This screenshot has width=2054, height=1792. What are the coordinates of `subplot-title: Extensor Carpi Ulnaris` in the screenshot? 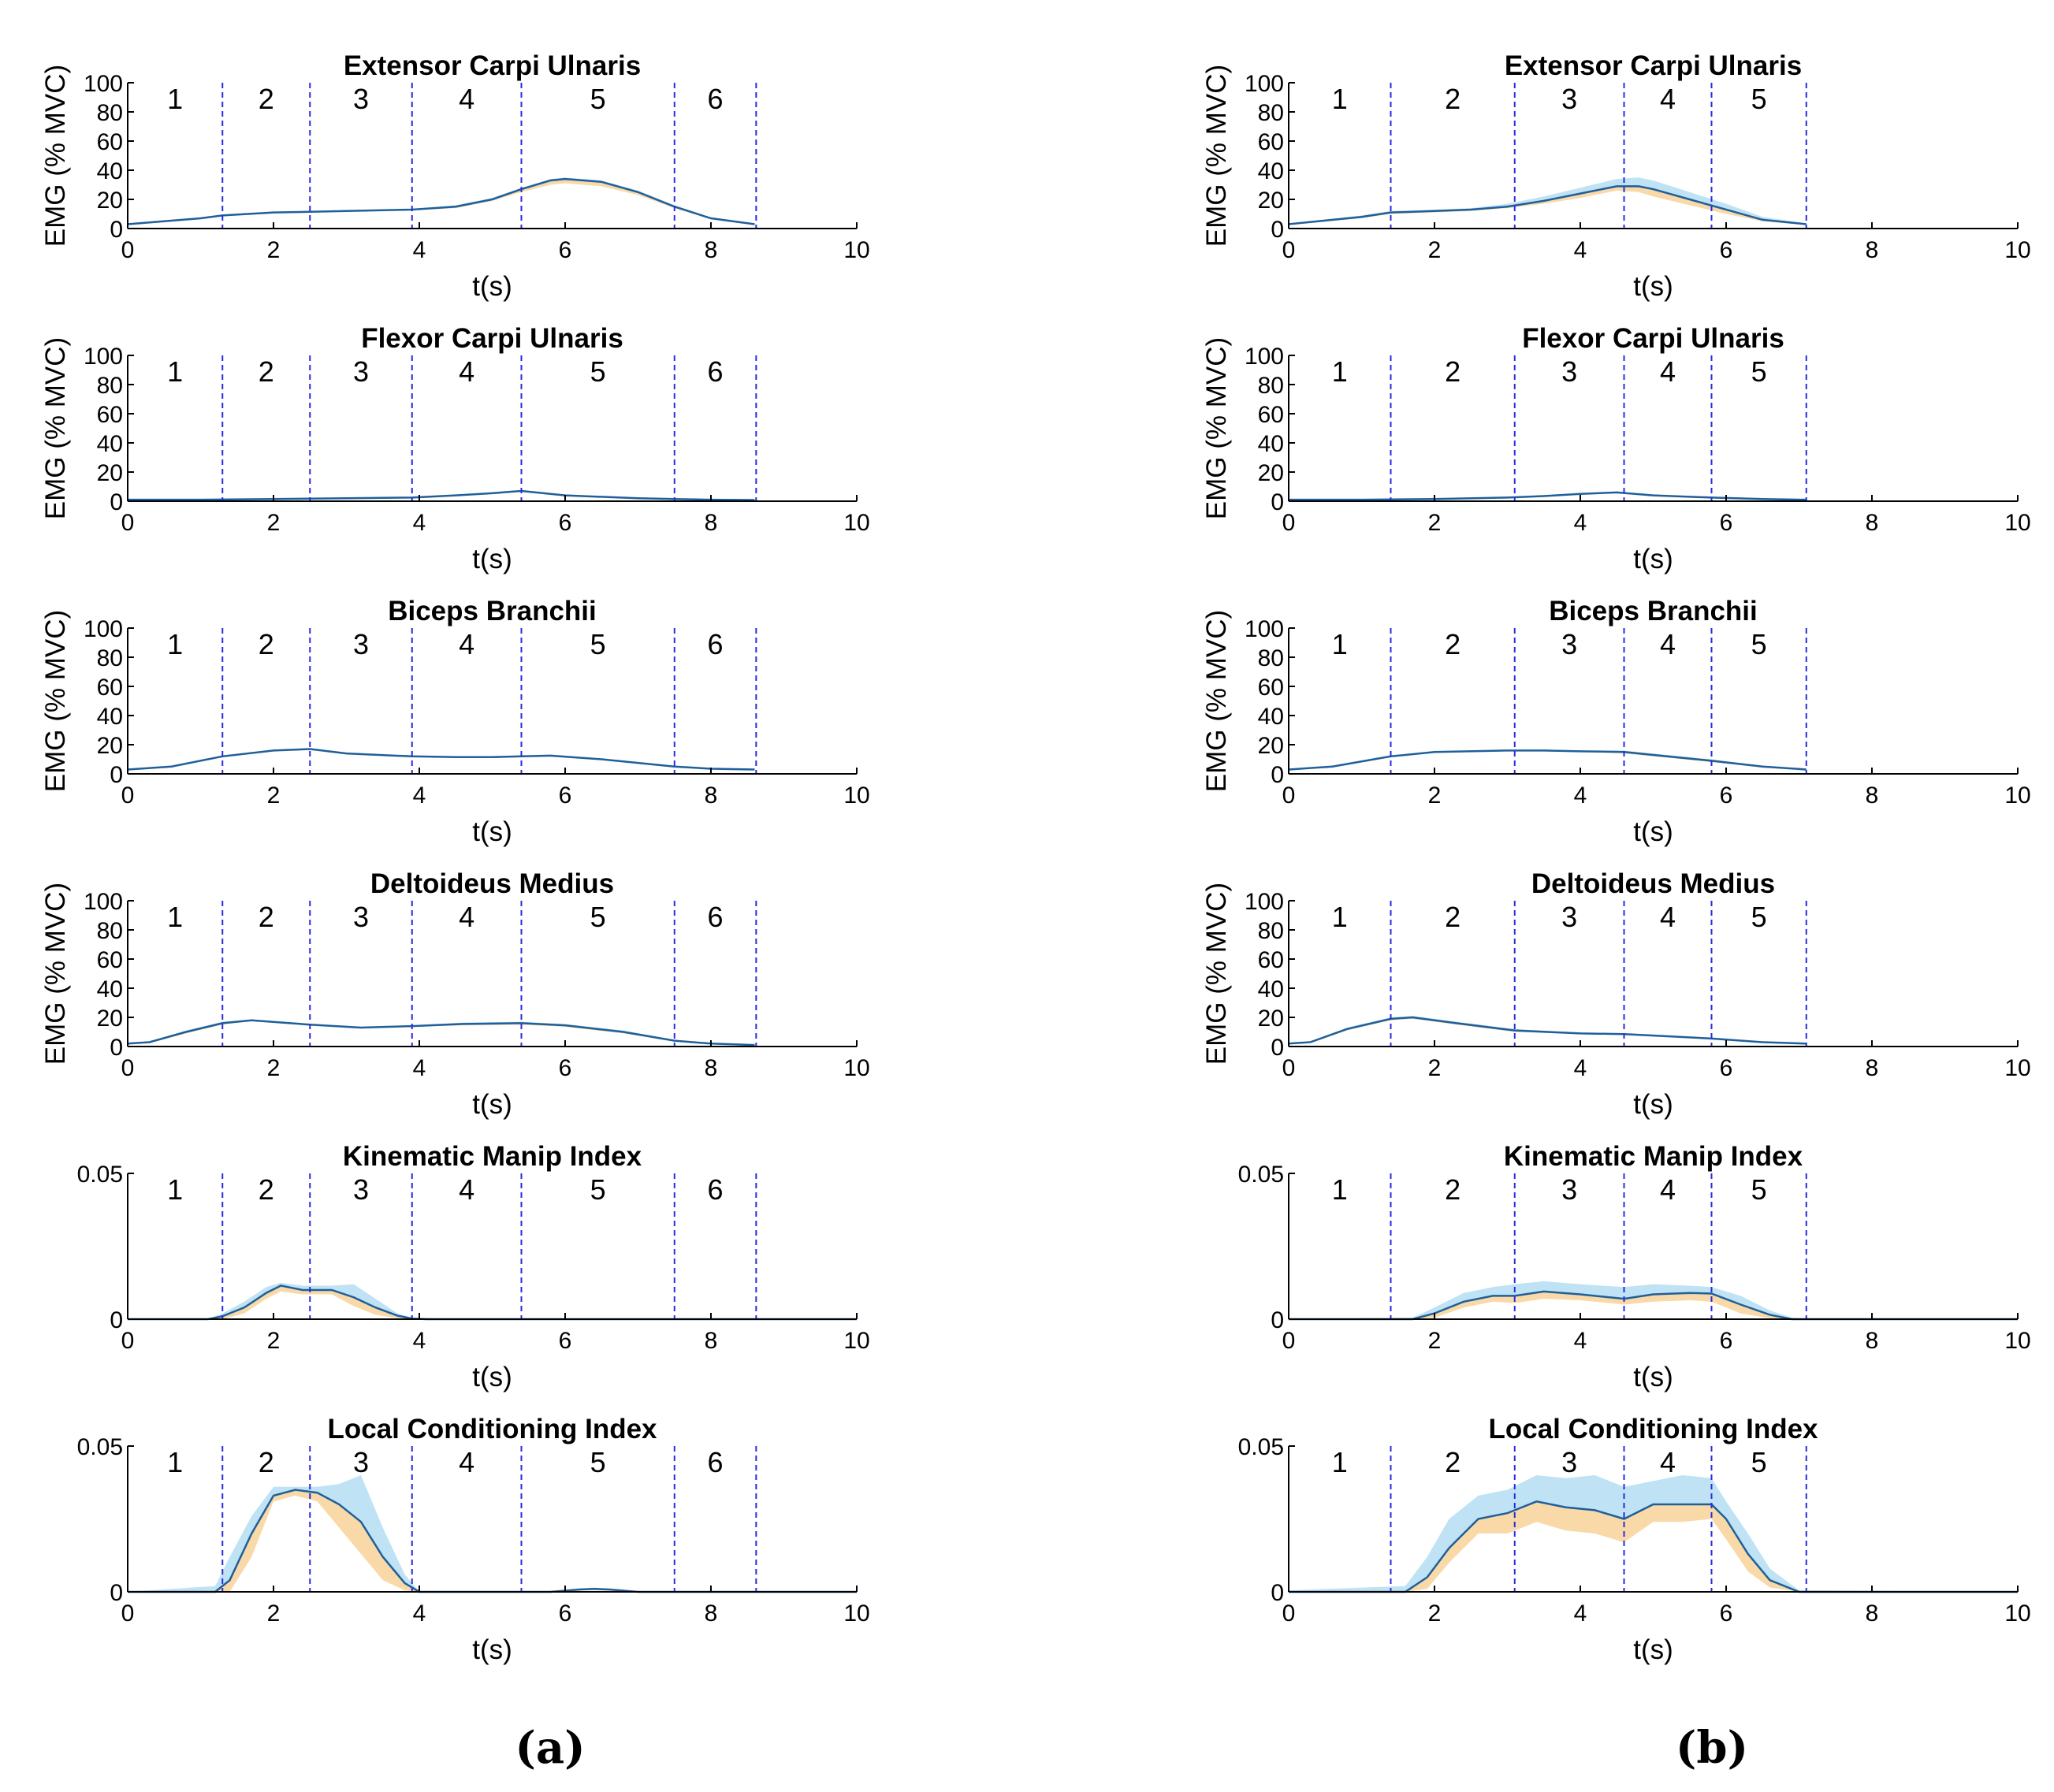 It's located at (1653, 65).